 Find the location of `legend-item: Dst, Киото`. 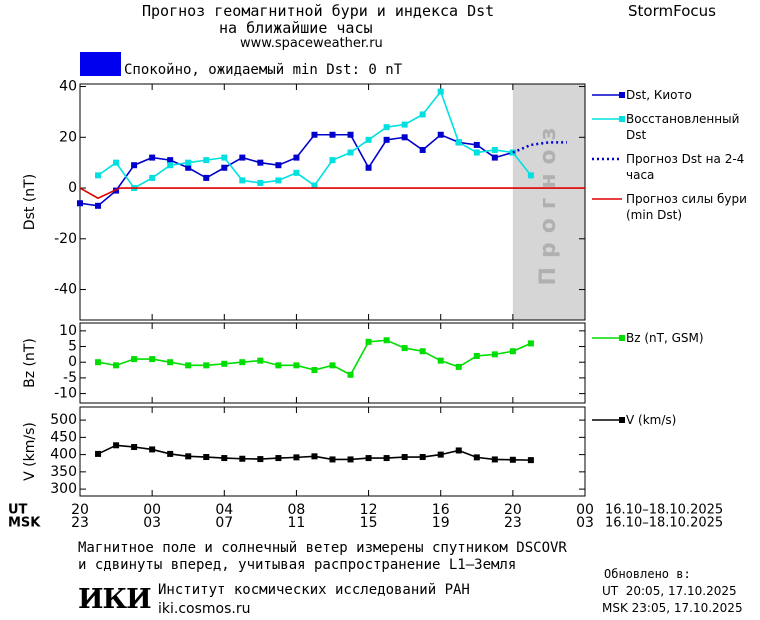

legend-item: Dst, Киото is located at coordinates (672, 95).